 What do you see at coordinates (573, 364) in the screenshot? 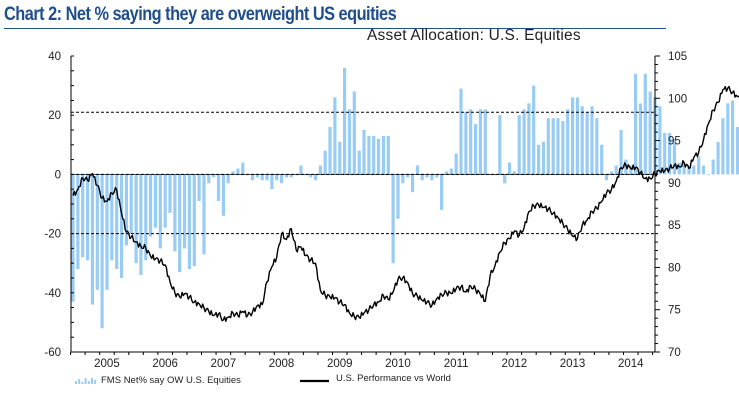
I see `x-tick-label: 2013` at bounding box center [573, 364].